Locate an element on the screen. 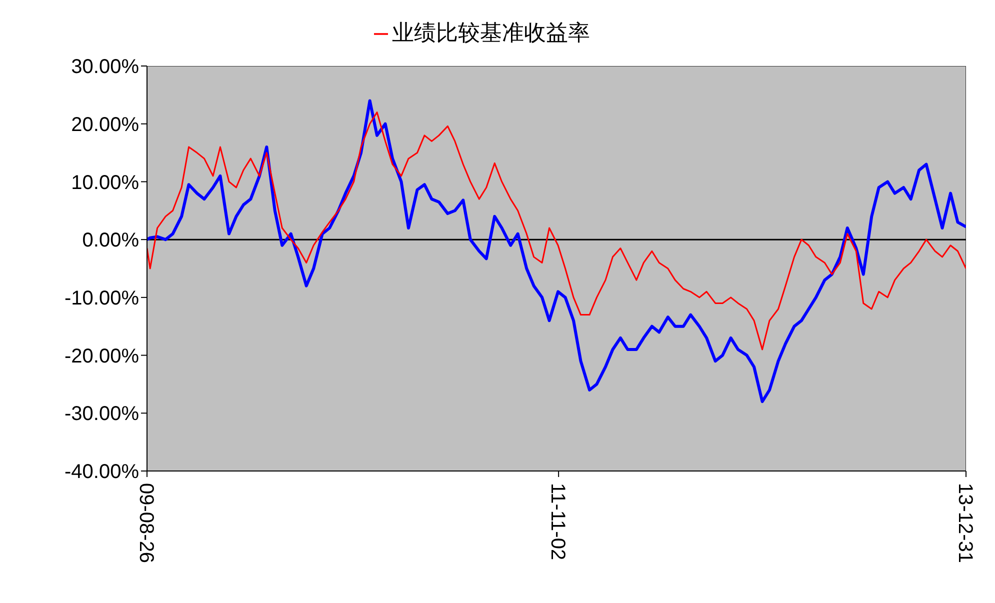 This screenshot has width=995, height=603. x-tick-label: 11-11-02 is located at coordinates (557, 521).